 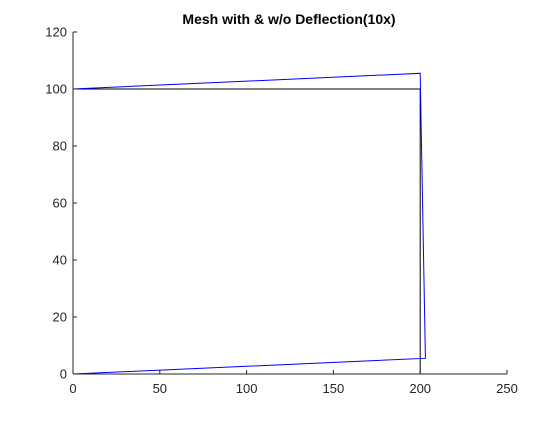 What do you see at coordinates (60, 203) in the screenshot?
I see `y-tick-label: 60` at bounding box center [60, 203].